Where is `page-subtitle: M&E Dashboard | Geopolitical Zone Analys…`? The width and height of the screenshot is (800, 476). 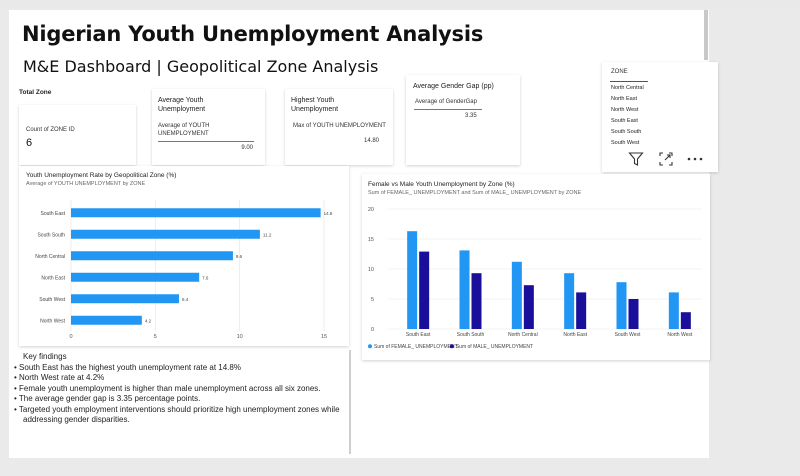
page-subtitle: M&E Dashboard | Geopolitical Zone Analys… is located at coordinates (201, 66).